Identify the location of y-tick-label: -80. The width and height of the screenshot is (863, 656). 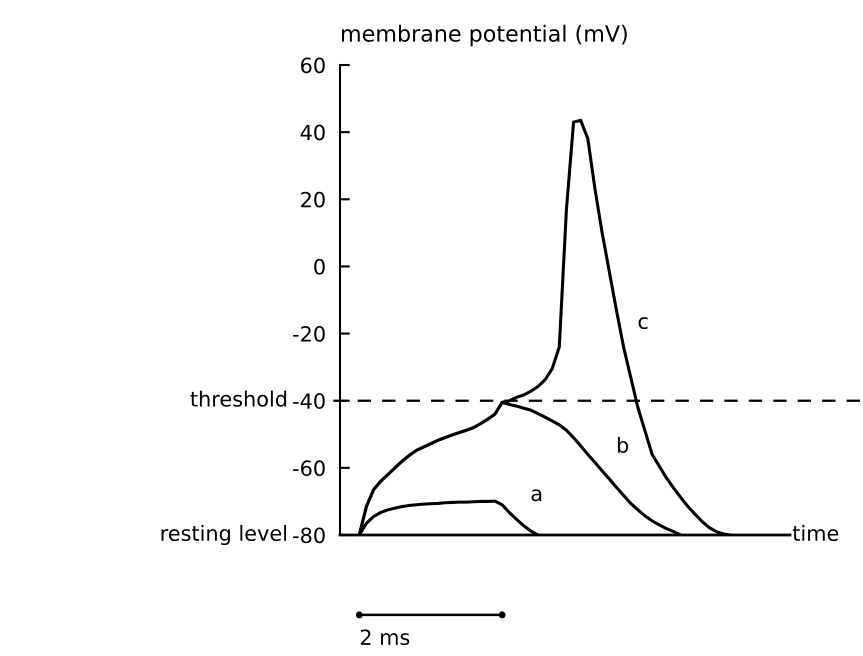
(309, 535).